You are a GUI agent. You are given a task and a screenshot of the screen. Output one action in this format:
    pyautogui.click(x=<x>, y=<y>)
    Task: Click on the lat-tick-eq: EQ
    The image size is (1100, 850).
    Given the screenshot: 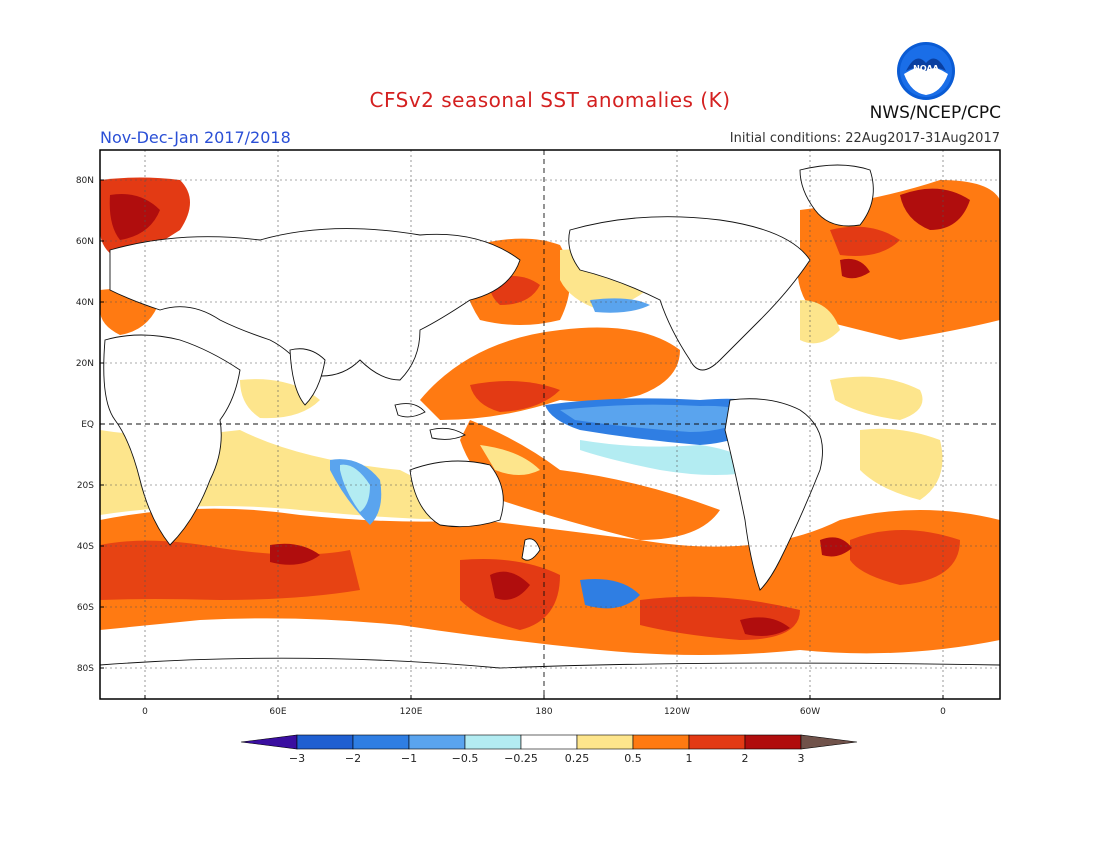 What is the action you would take?
    pyautogui.click(x=87, y=425)
    